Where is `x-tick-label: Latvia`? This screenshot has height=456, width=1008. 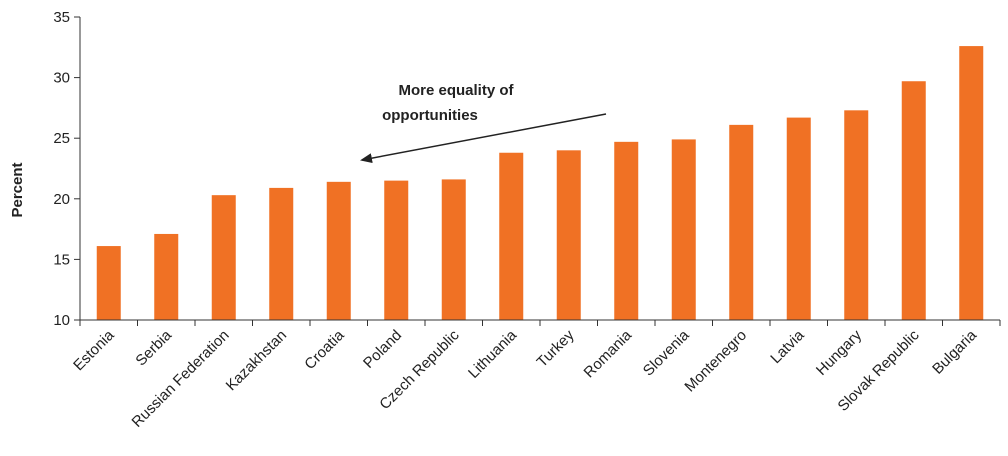 x-tick-label: Latvia is located at coordinates (787, 346).